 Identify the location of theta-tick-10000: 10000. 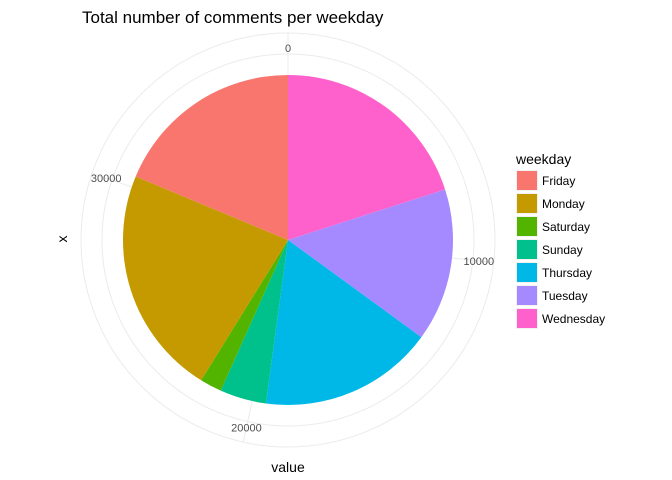
(479, 262).